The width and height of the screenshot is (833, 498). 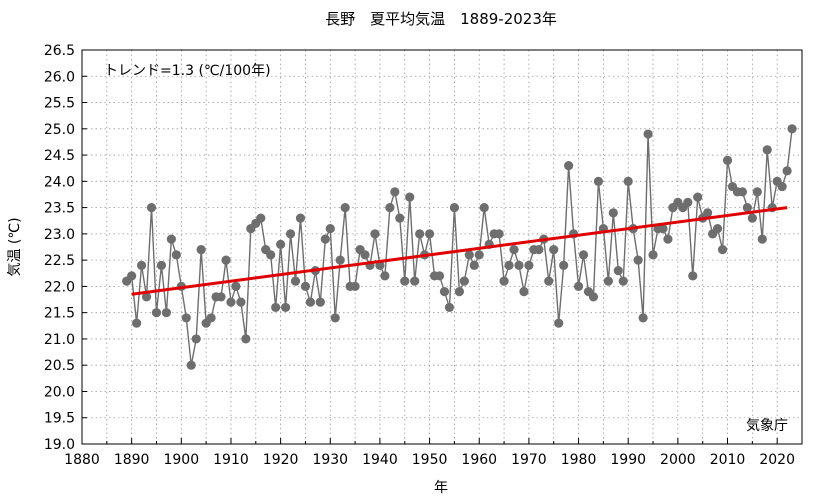 What do you see at coordinates (430, 460) in the screenshot?
I see `x-tick-label: 1950` at bounding box center [430, 460].